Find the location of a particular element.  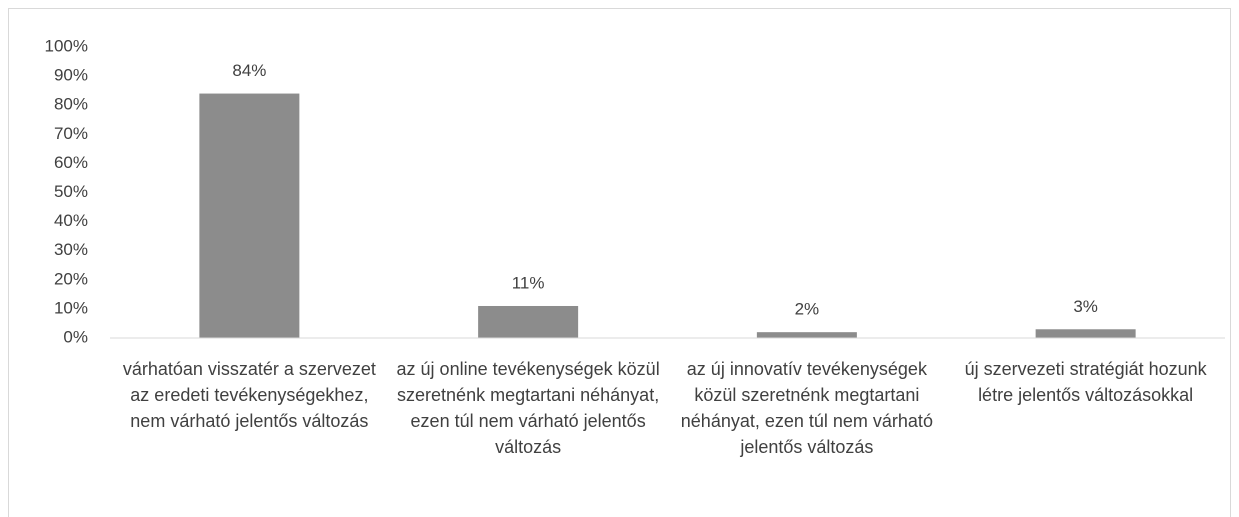

y-tick-label: 0% is located at coordinates (75, 336).